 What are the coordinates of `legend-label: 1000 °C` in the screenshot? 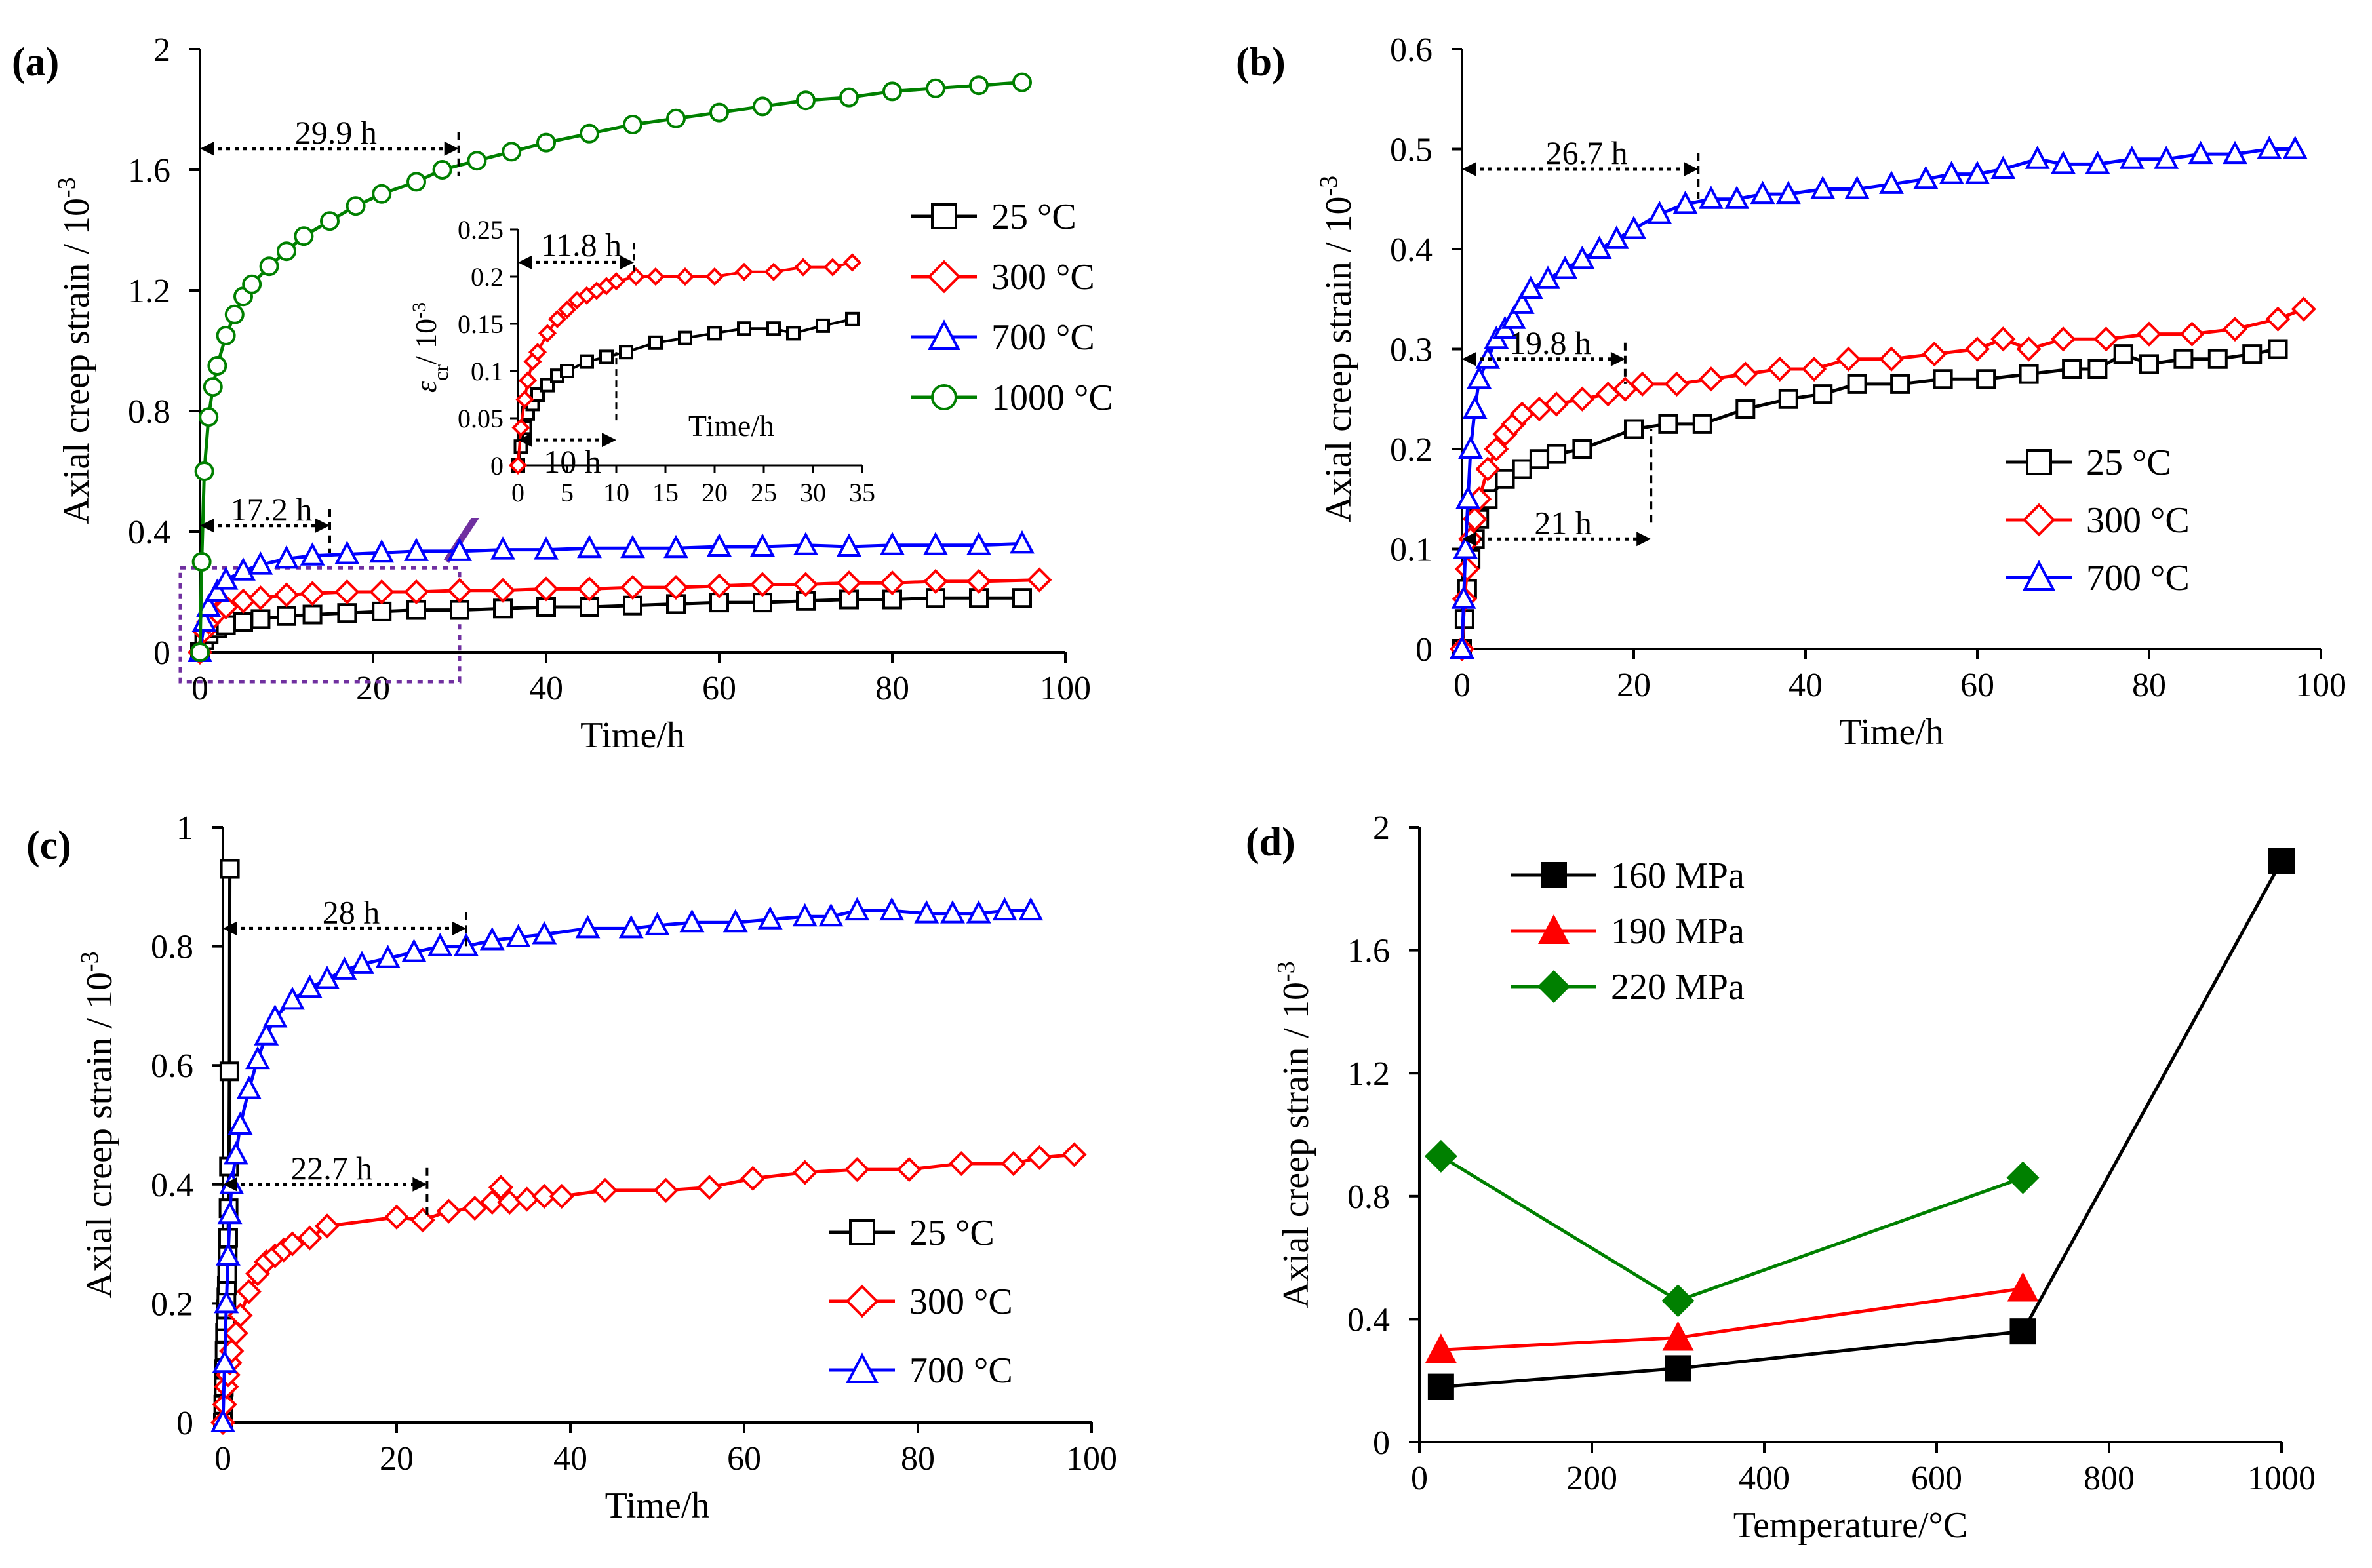 It's located at (1052, 398).